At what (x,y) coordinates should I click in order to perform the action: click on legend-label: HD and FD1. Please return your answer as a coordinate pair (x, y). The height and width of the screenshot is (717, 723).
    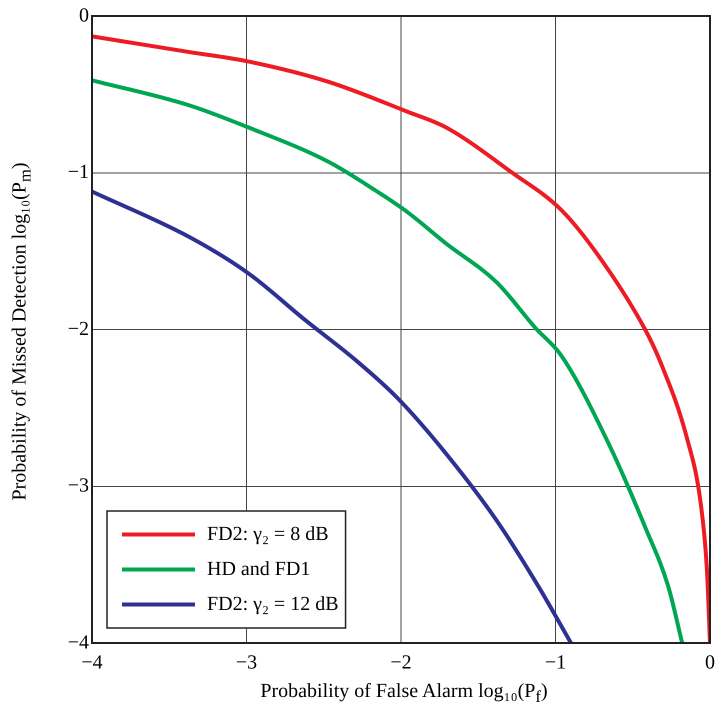
    Looking at the image, I should click on (258, 569).